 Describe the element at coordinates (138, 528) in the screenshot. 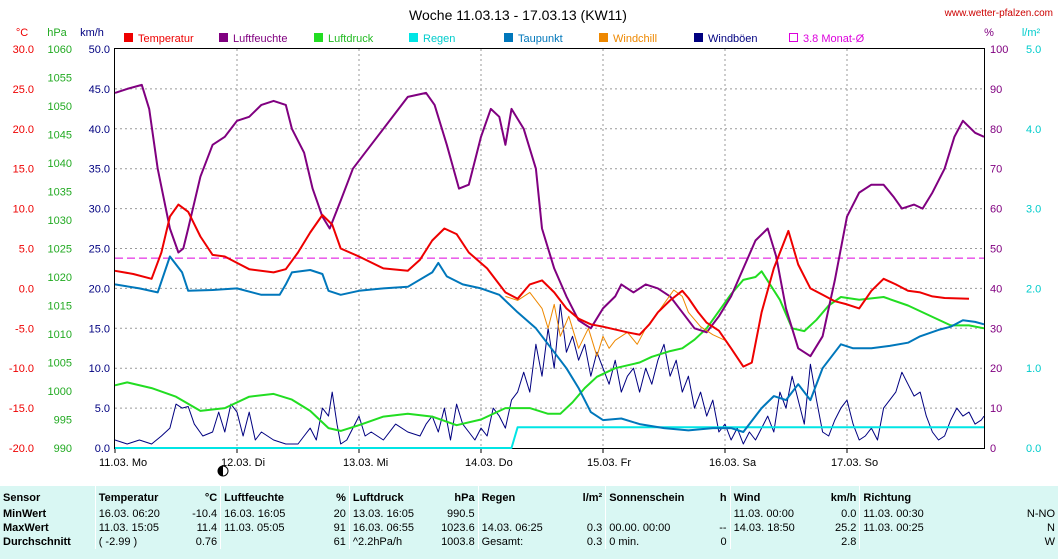

I see `stats-cell: 11.03. 15:05` at that location.